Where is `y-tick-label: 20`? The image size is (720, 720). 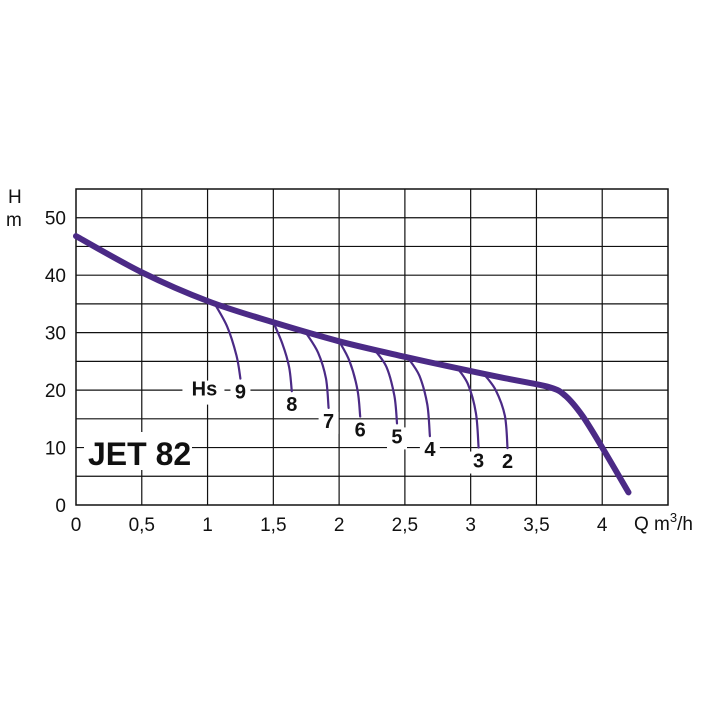
y-tick-label: 20 is located at coordinates (55, 391).